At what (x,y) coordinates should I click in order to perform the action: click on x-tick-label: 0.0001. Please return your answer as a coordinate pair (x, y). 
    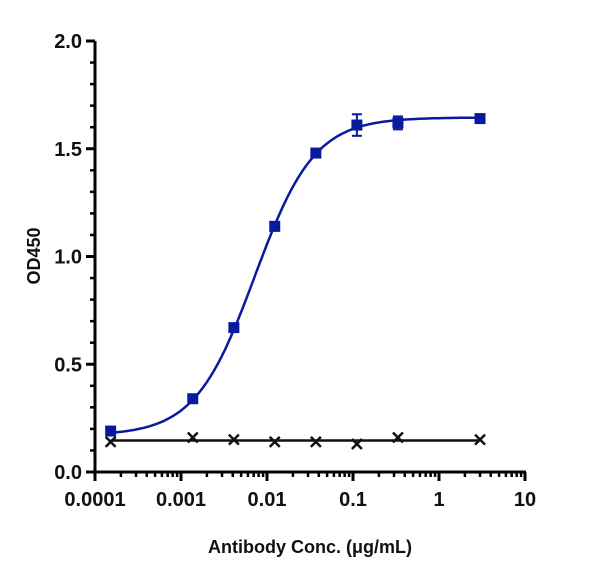
    Looking at the image, I should click on (94, 500).